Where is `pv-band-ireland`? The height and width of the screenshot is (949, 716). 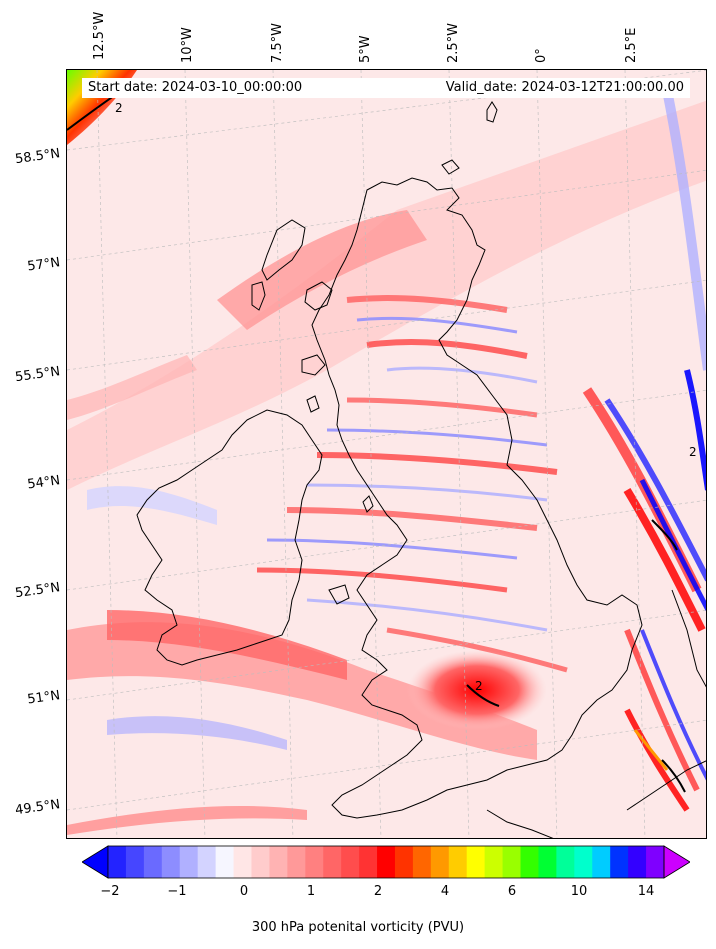
pv-band-ireland is located at coordinates (227, 645).